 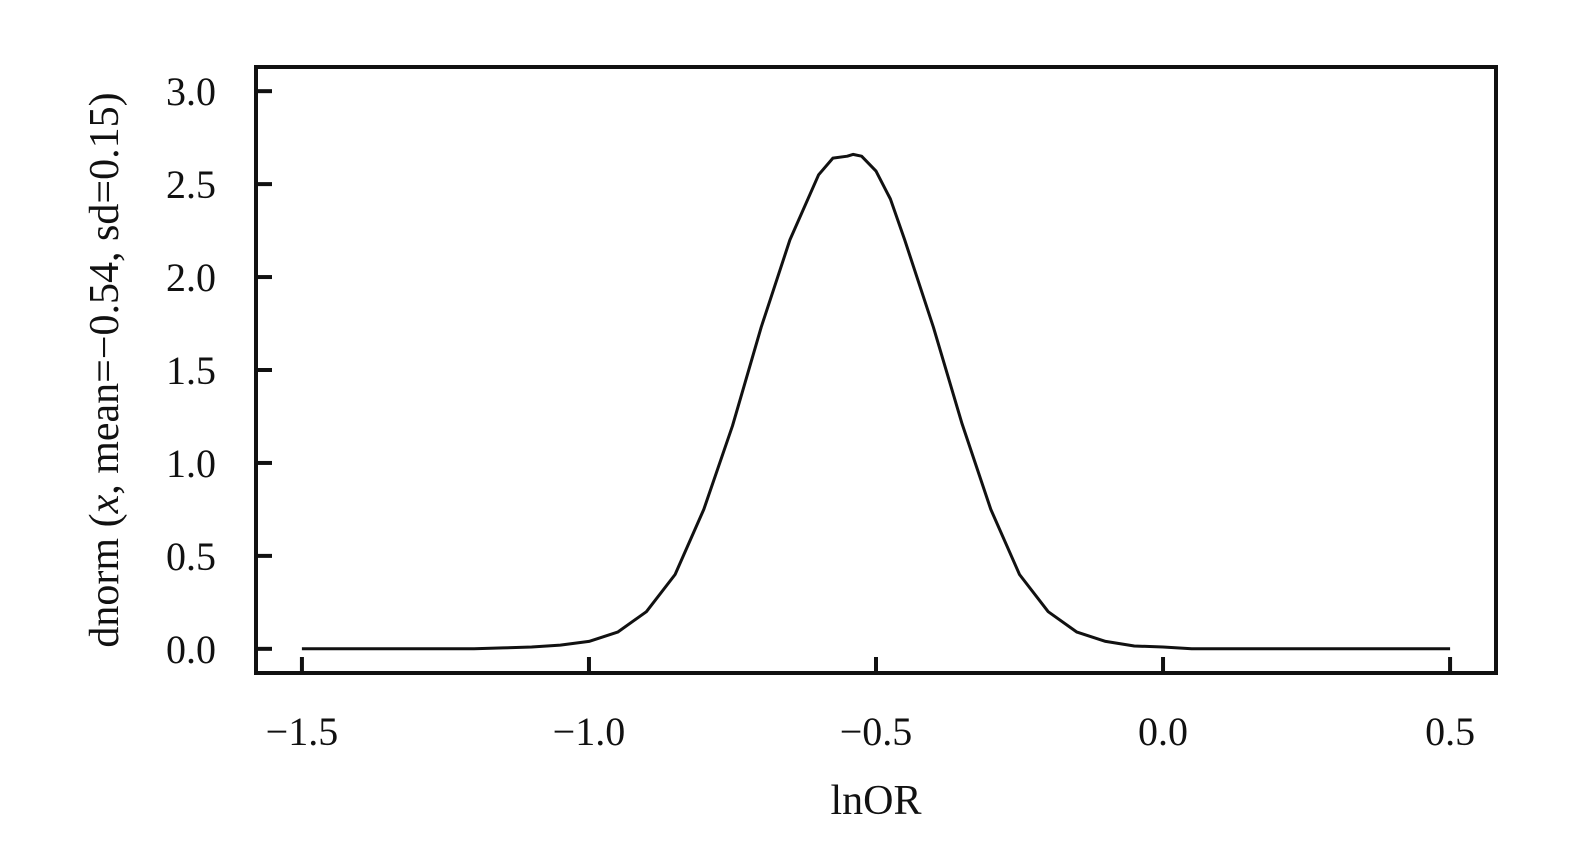 I want to click on x-axis-label: lnOR, so click(x=875, y=801).